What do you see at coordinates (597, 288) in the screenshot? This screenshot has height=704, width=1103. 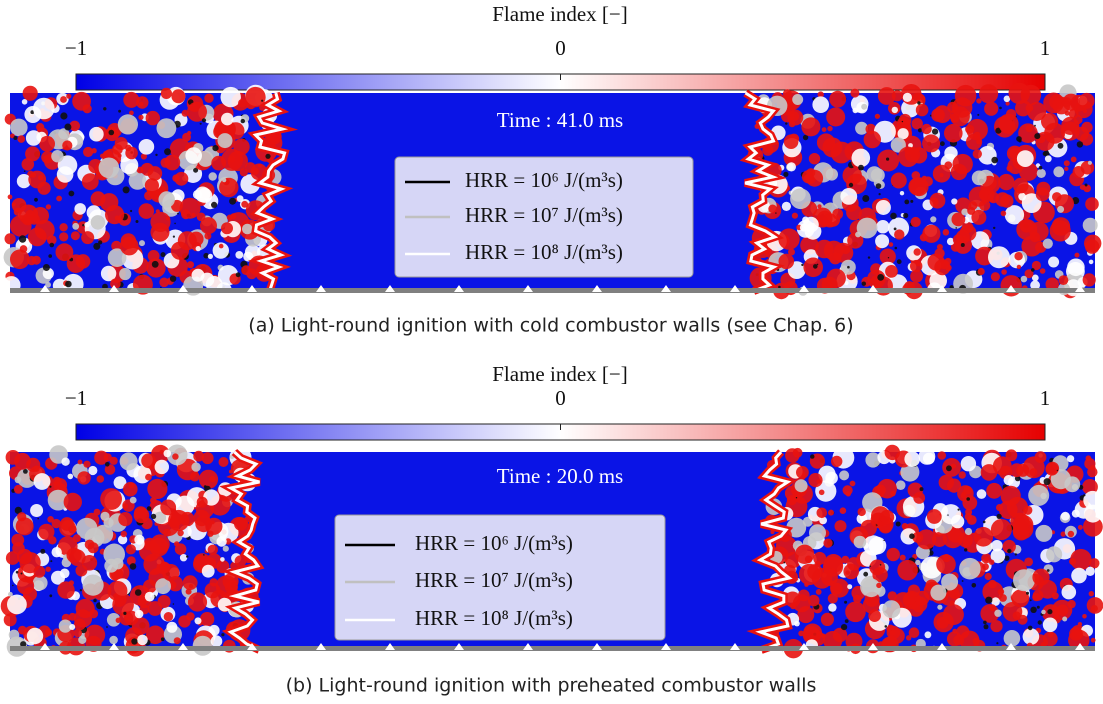 I see `injector` at bounding box center [597, 288].